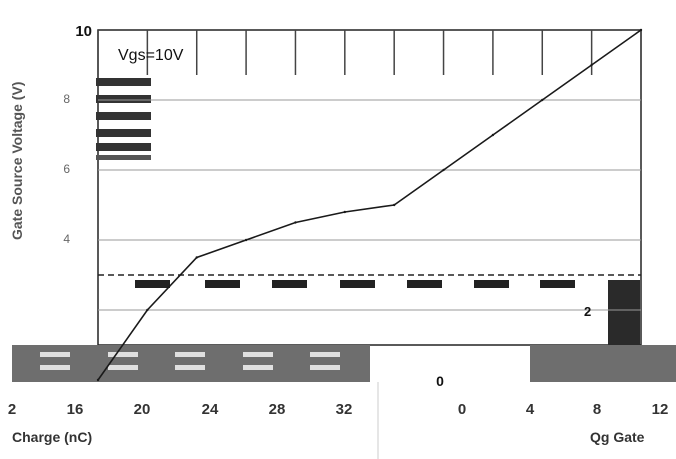  I want to click on xtick-right-1: 4, so click(530, 409).